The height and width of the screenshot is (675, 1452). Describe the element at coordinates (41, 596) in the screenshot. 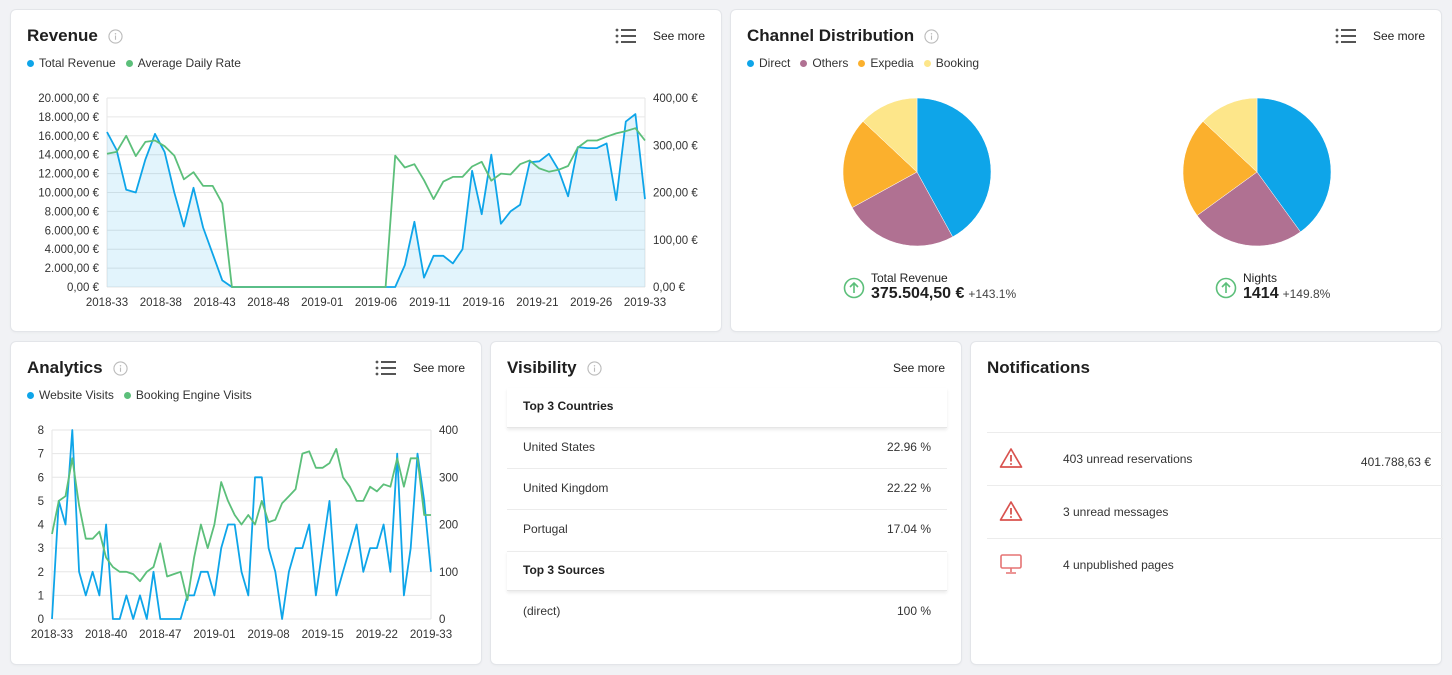

I see `y-left-tick: 1` at that location.